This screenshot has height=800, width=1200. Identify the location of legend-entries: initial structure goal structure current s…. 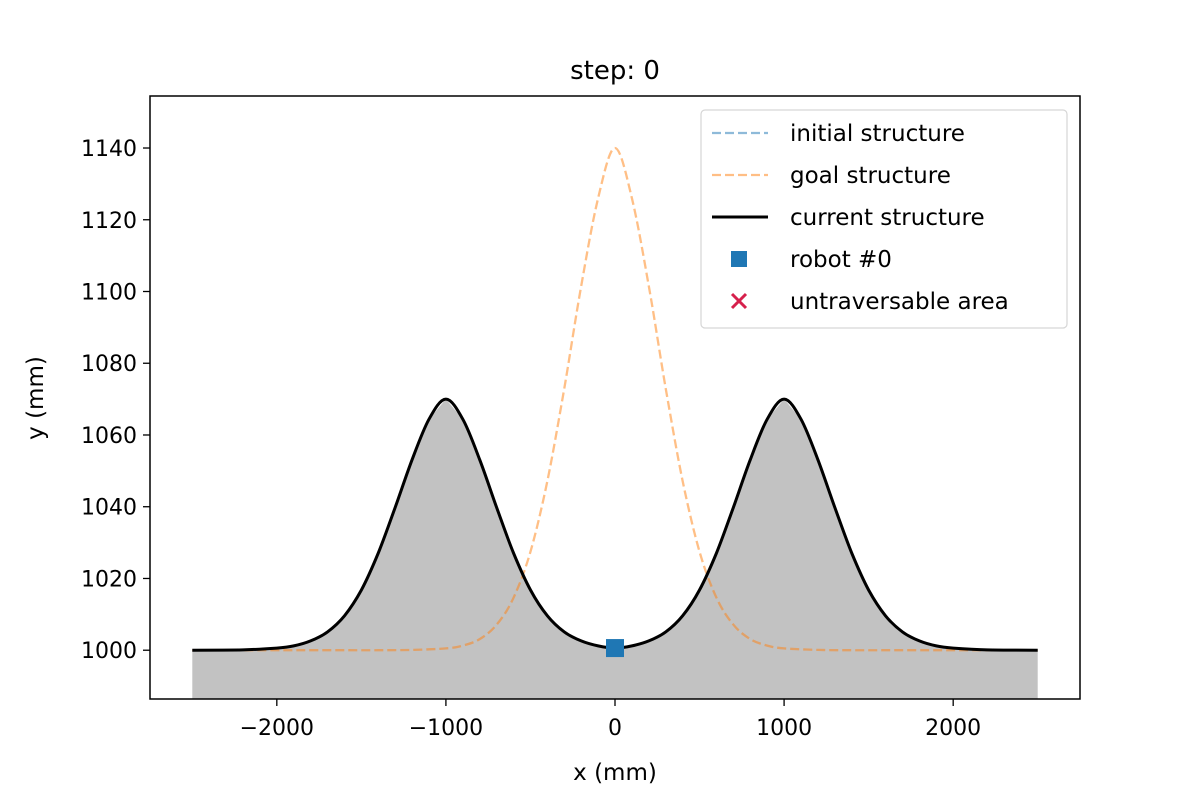
(860, 218).